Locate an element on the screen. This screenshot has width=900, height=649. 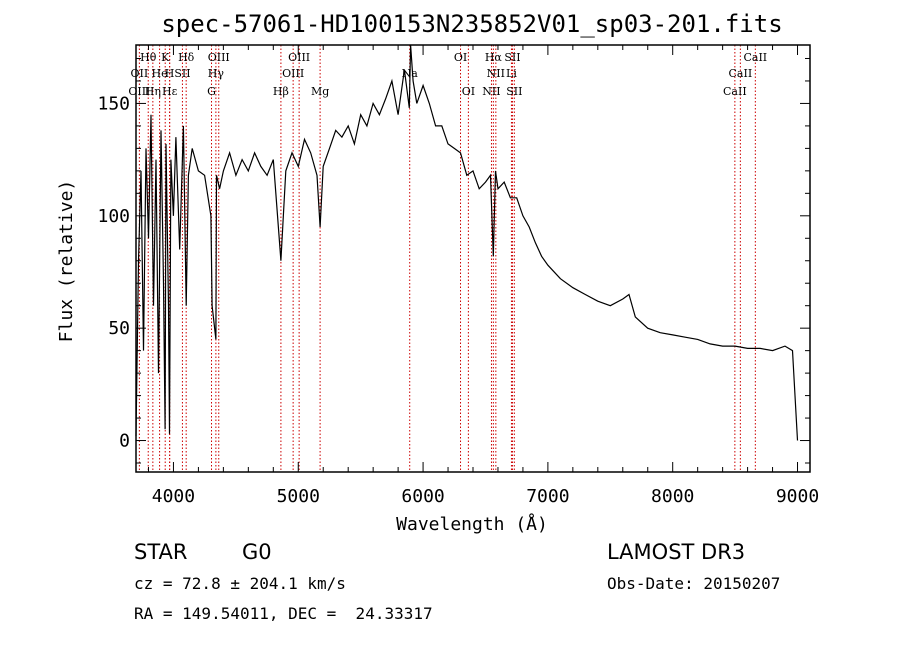
spectral-line-label: Hα is located at coordinates (494, 57).